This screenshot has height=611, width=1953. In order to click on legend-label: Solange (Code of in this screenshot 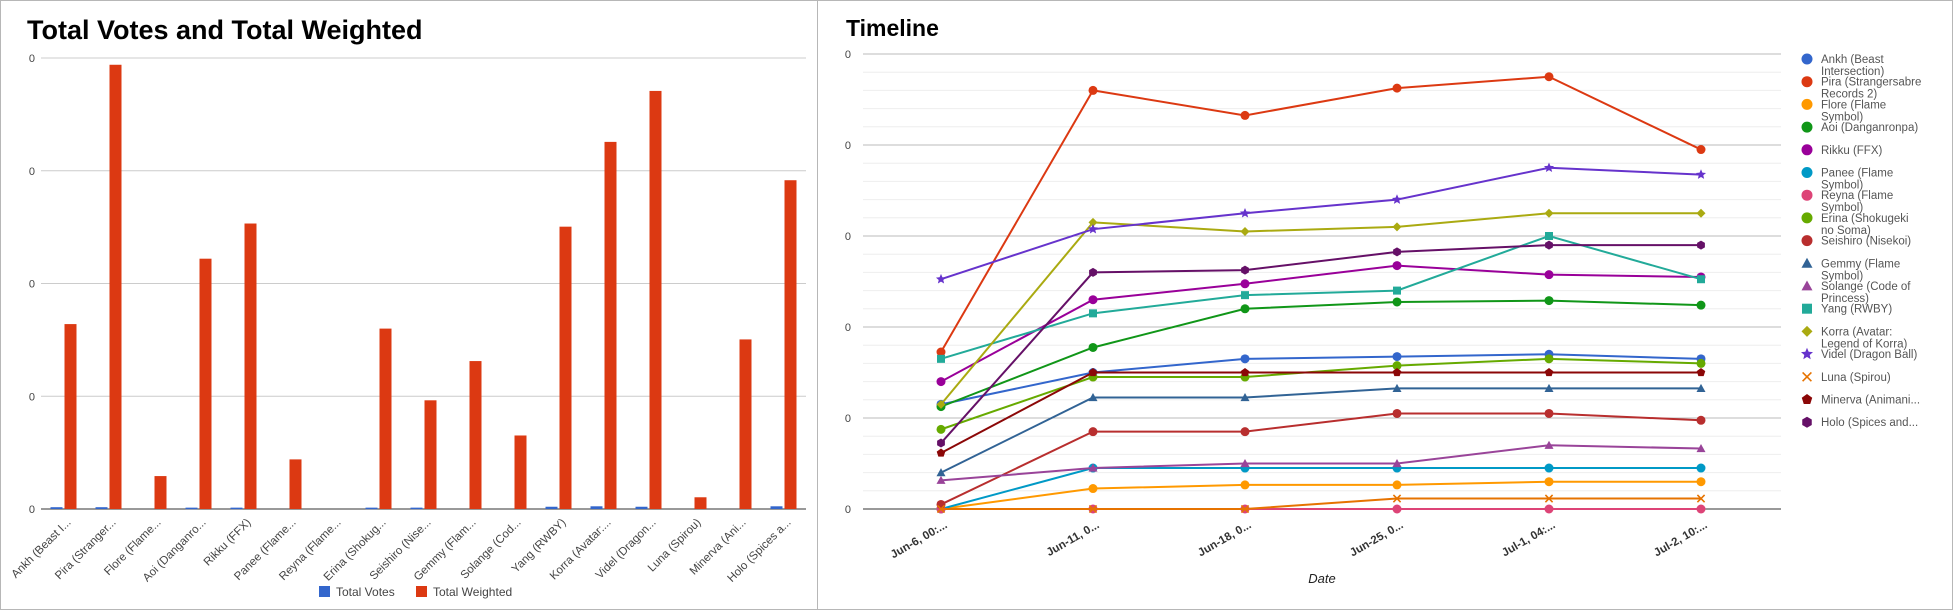, I will do `click(1866, 287)`.